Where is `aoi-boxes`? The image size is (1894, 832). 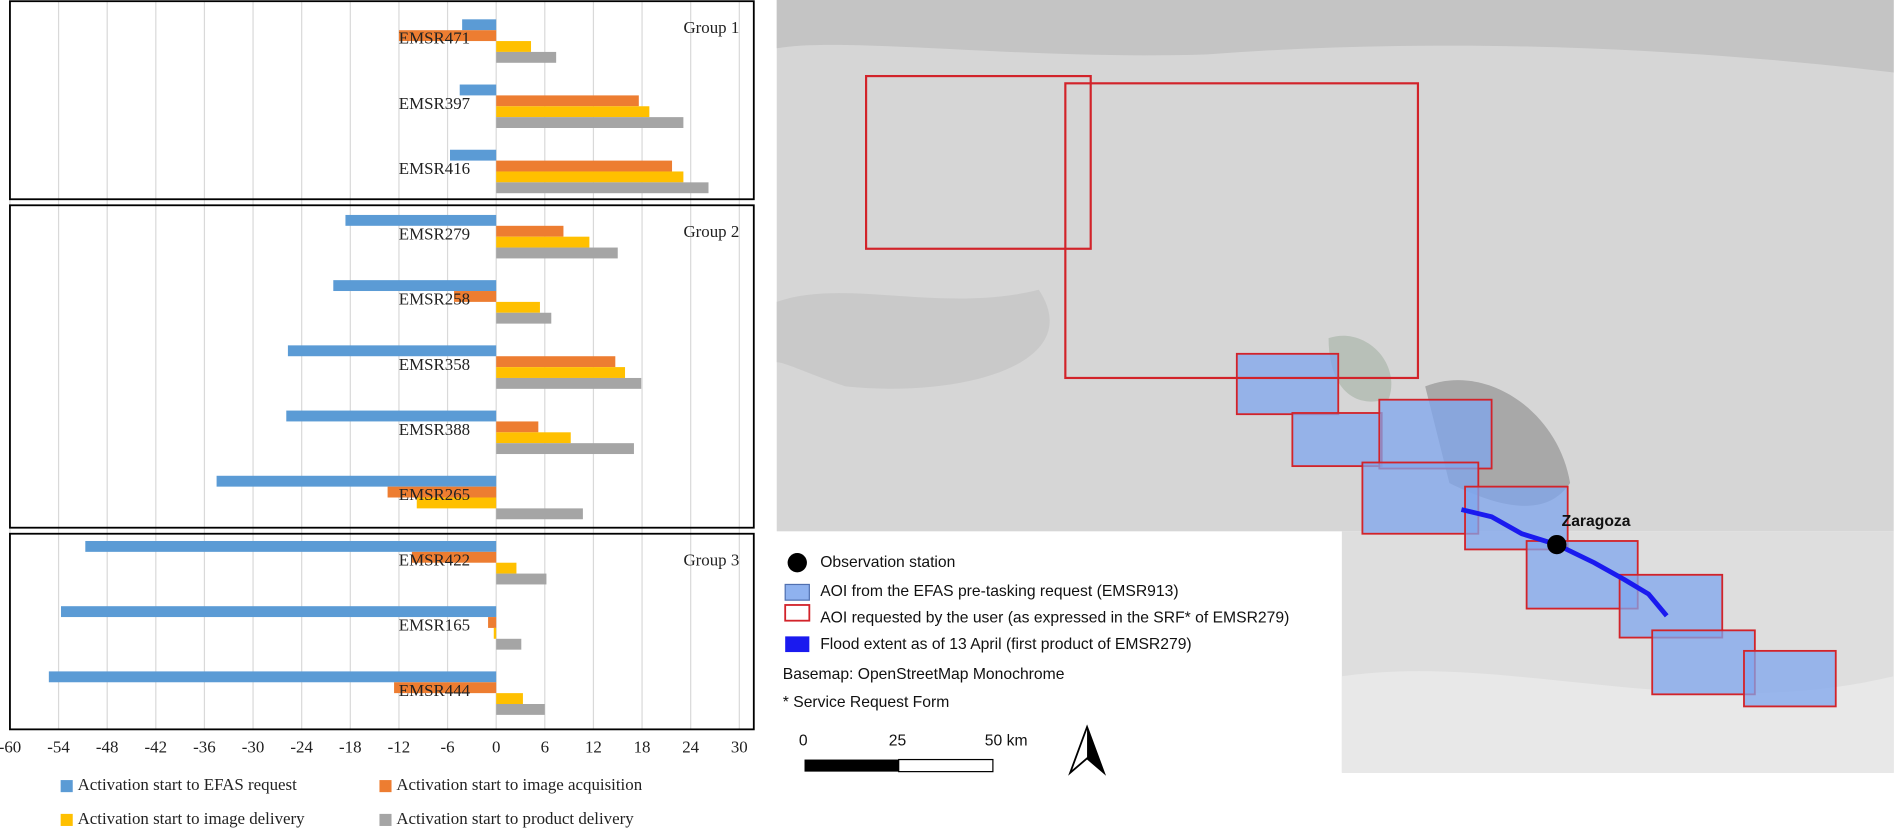
aoi-boxes is located at coordinates (1536, 530).